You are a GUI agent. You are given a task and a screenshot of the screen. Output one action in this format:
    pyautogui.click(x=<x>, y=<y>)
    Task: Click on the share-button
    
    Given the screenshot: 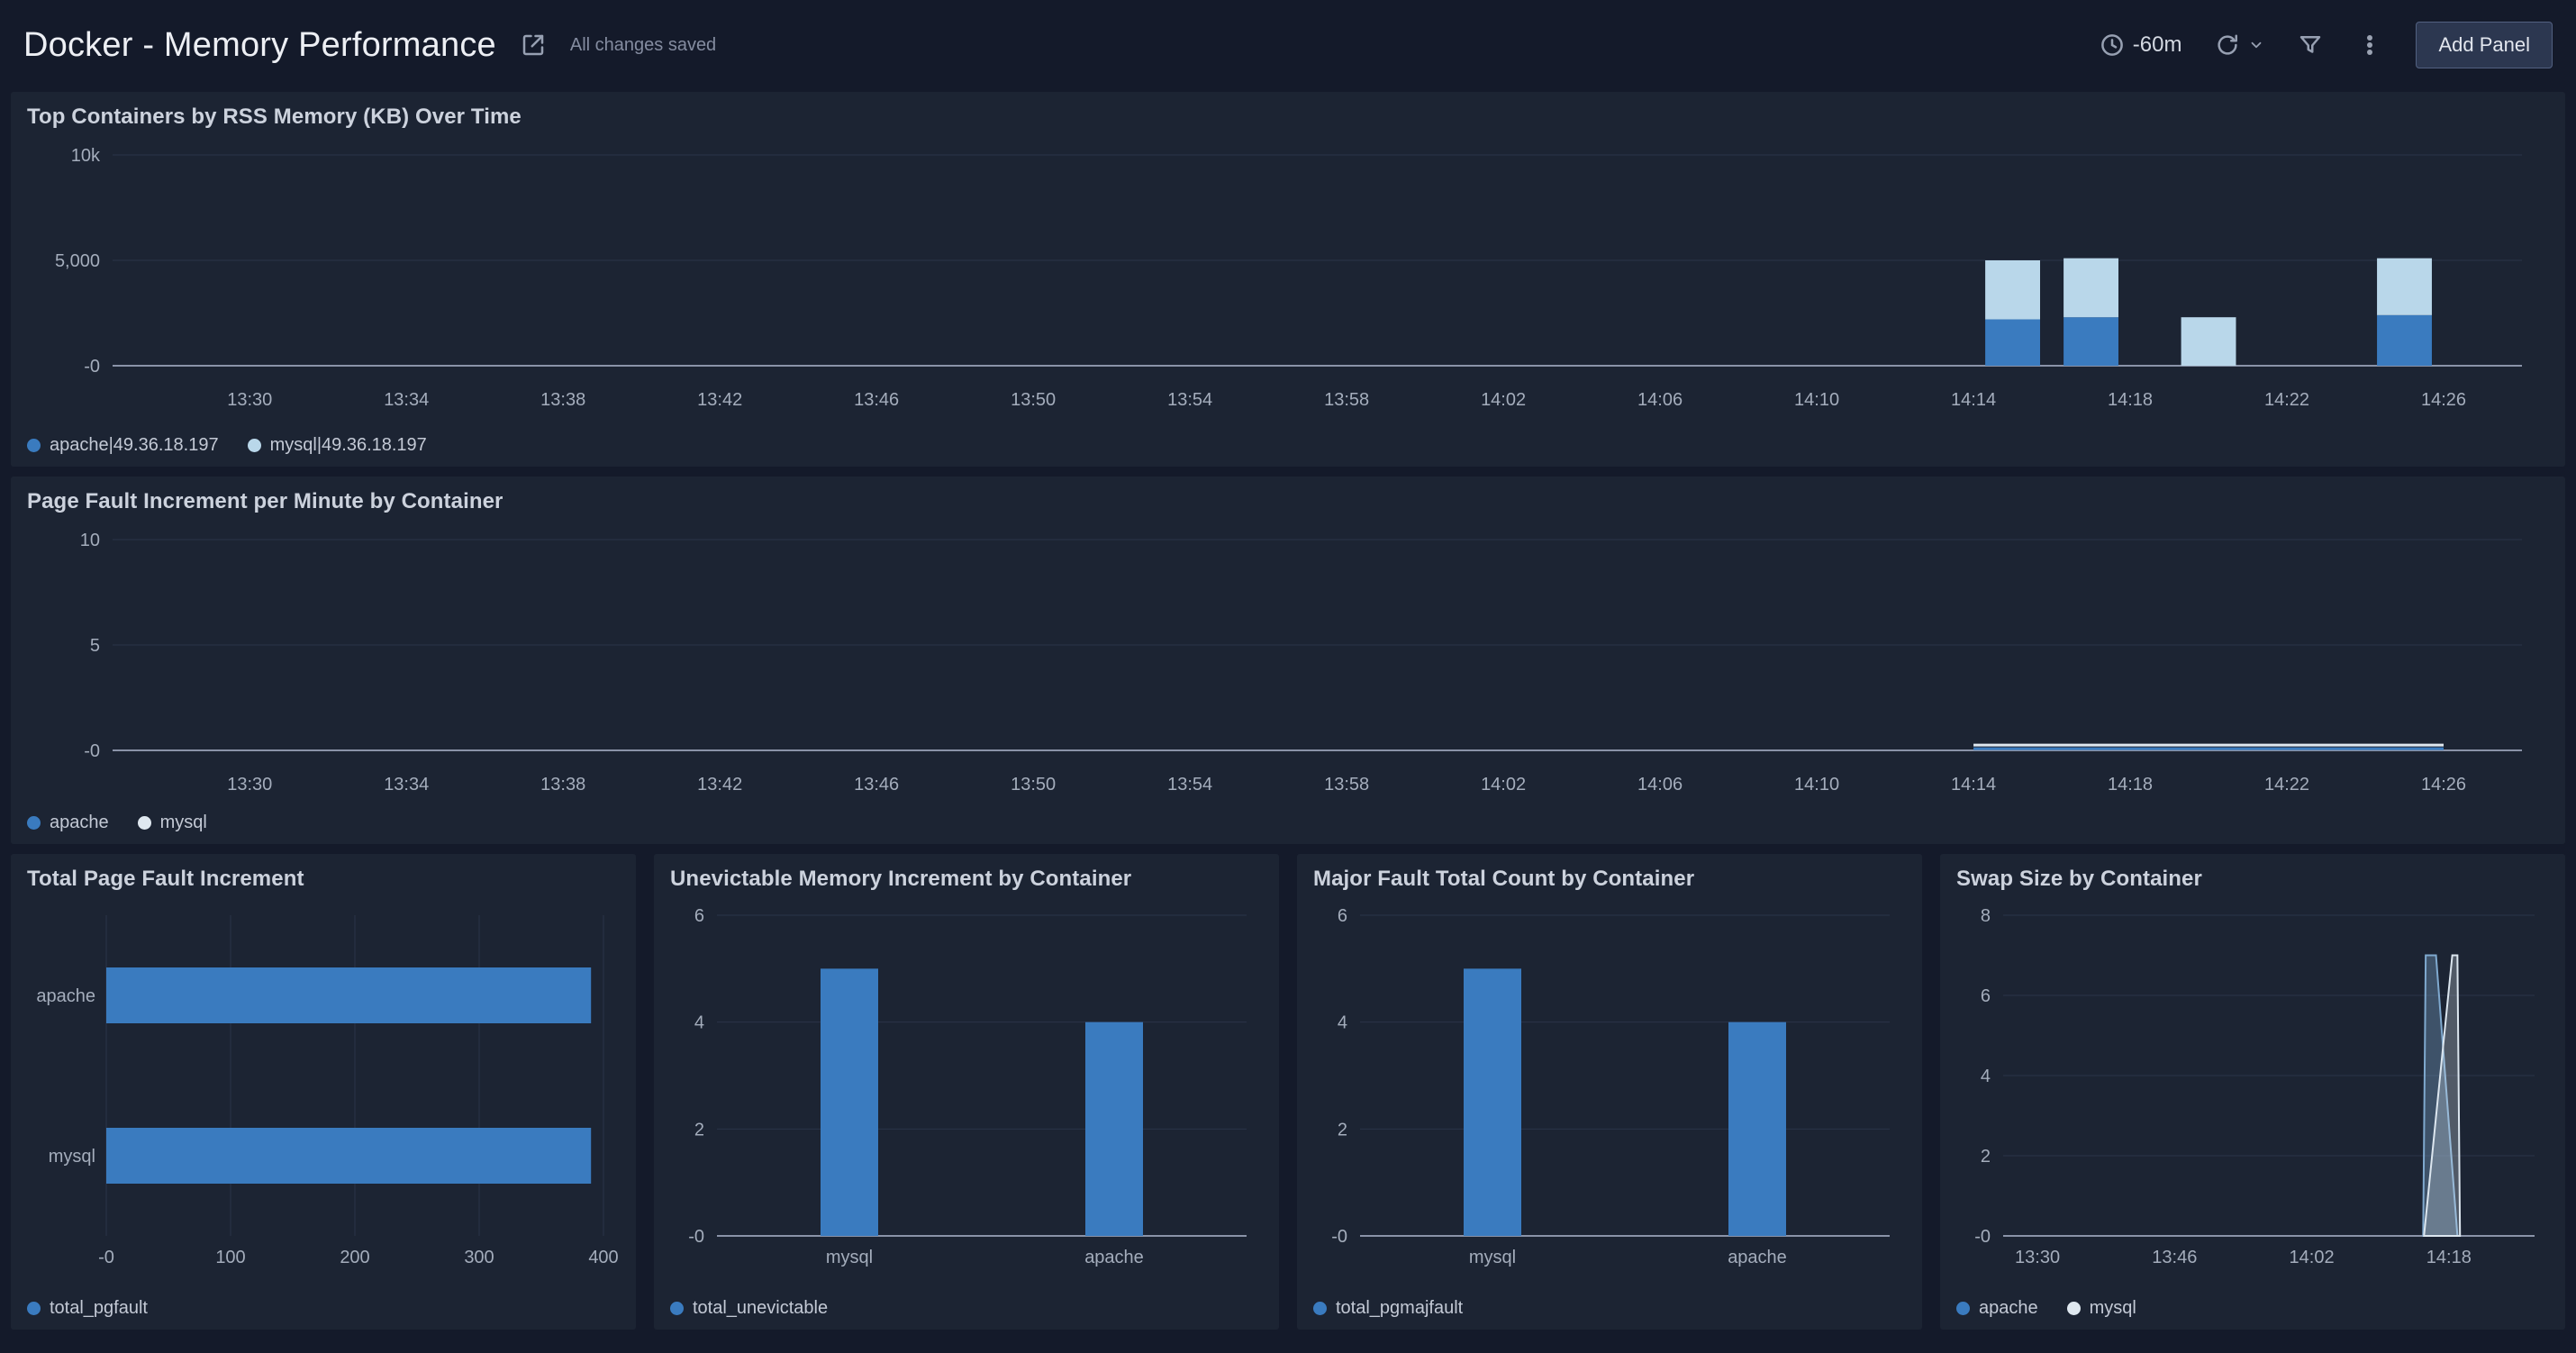 What is the action you would take?
    pyautogui.click(x=533, y=45)
    